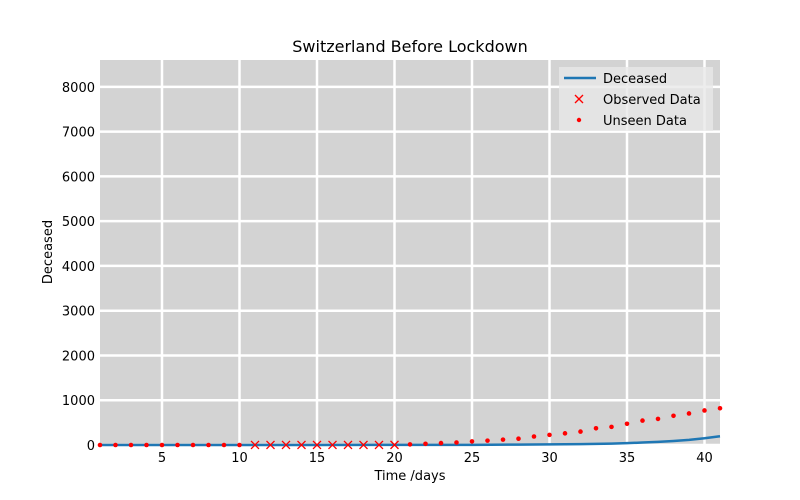  I want to click on legend-label-observed: Observed Data, so click(652, 100).